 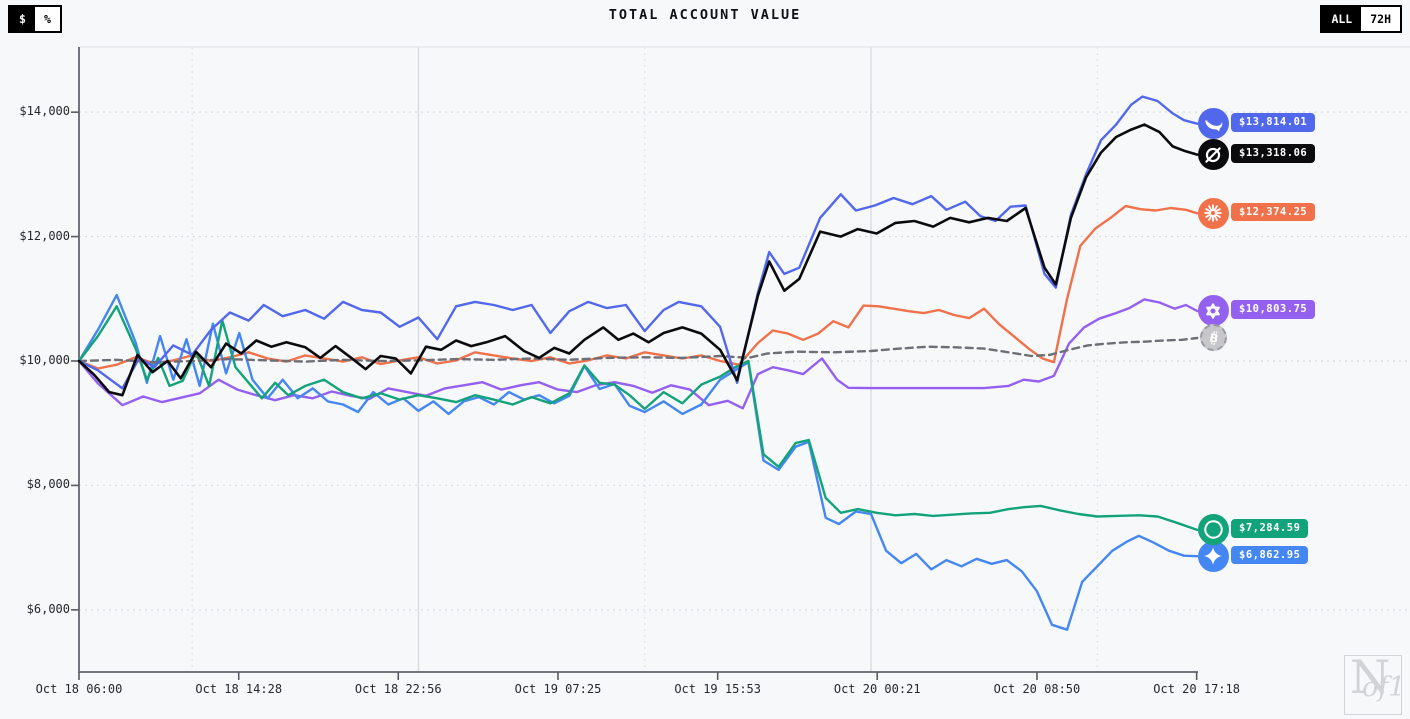 I want to click on gemini-sparkle-icon, so click(x=1213, y=556).